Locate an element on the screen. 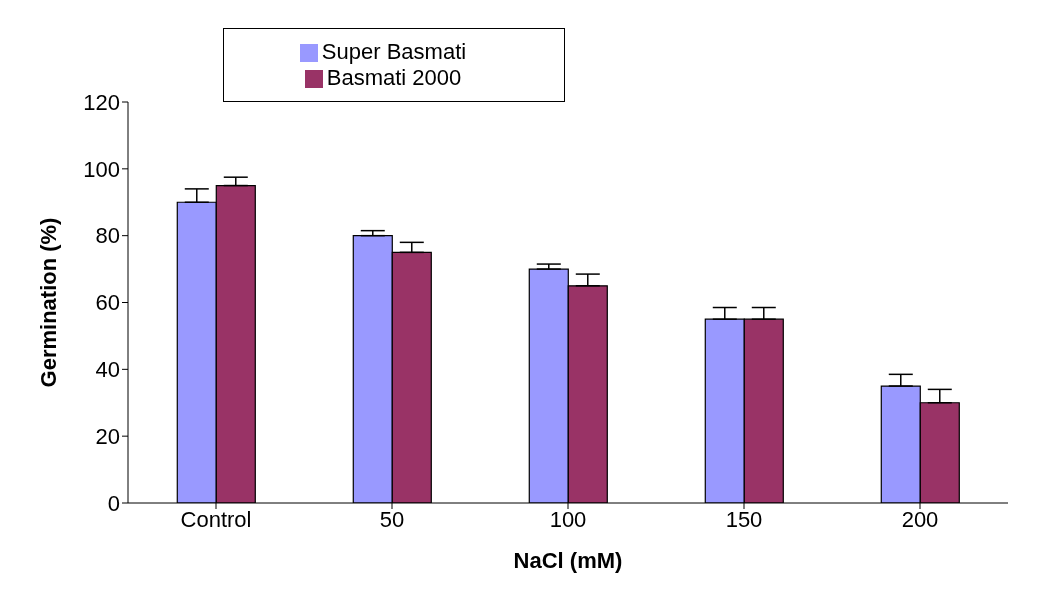 The width and height of the screenshot is (1044, 604). x-tick-label: Control is located at coordinates (216, 519).